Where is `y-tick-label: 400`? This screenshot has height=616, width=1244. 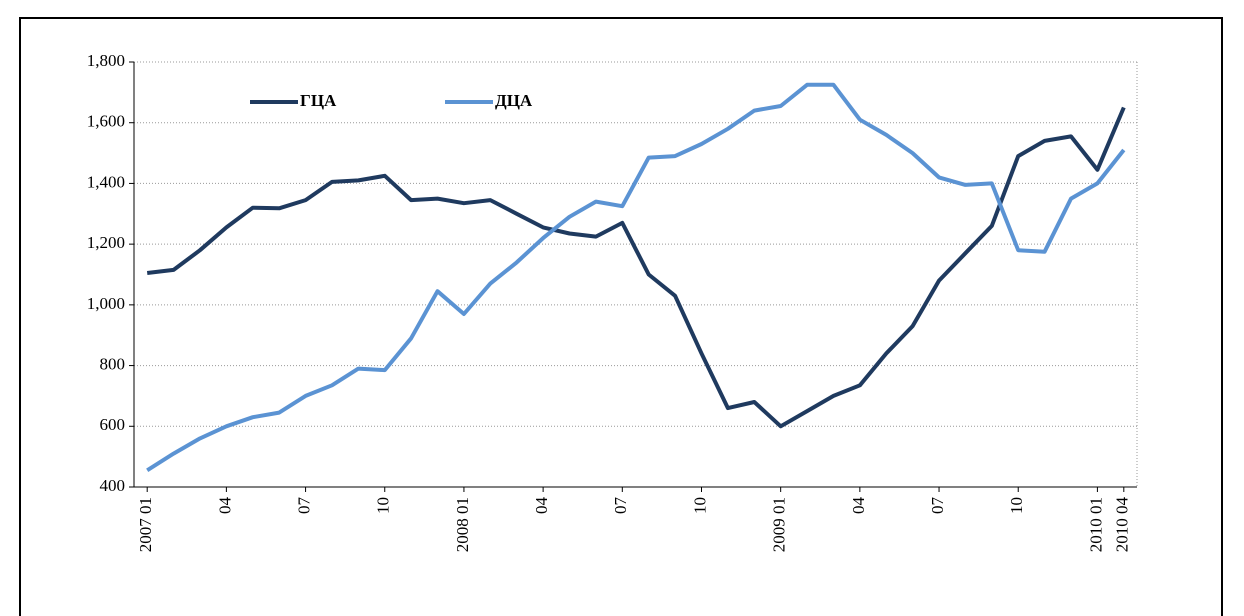 y-tick-label: 400 is located at coordinates (113, 485).